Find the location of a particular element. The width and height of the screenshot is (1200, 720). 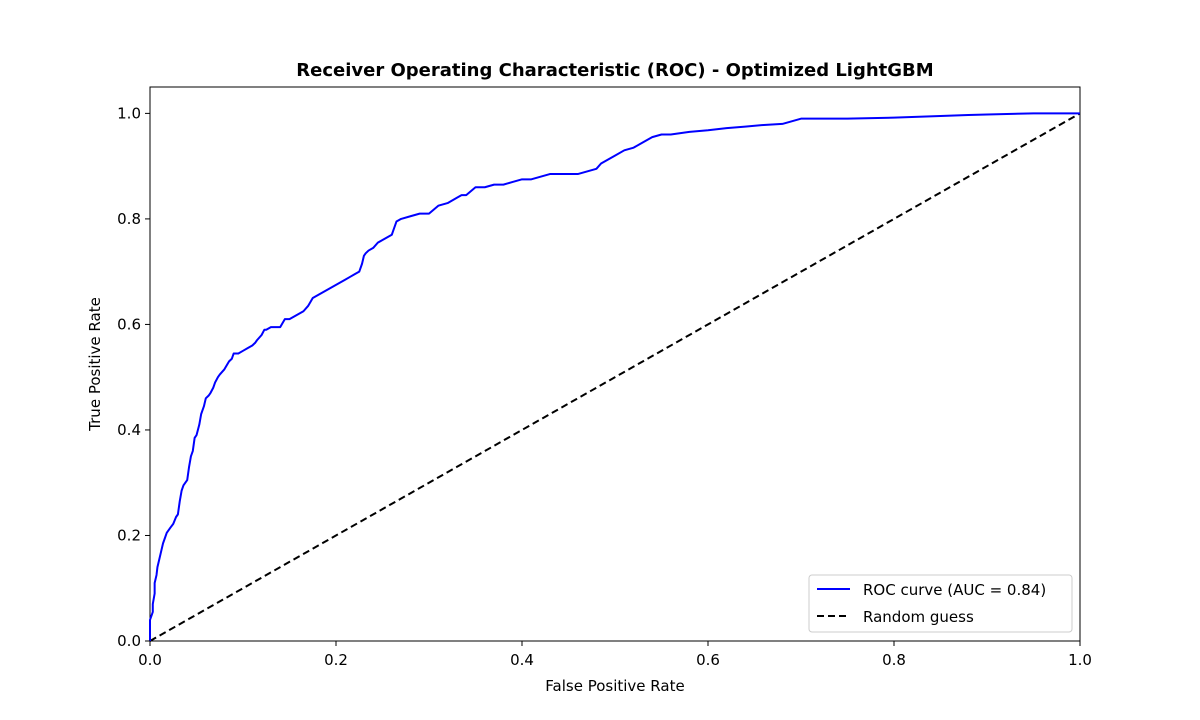

x-tick-label: 0.0 is located at coordinates (150, 660).